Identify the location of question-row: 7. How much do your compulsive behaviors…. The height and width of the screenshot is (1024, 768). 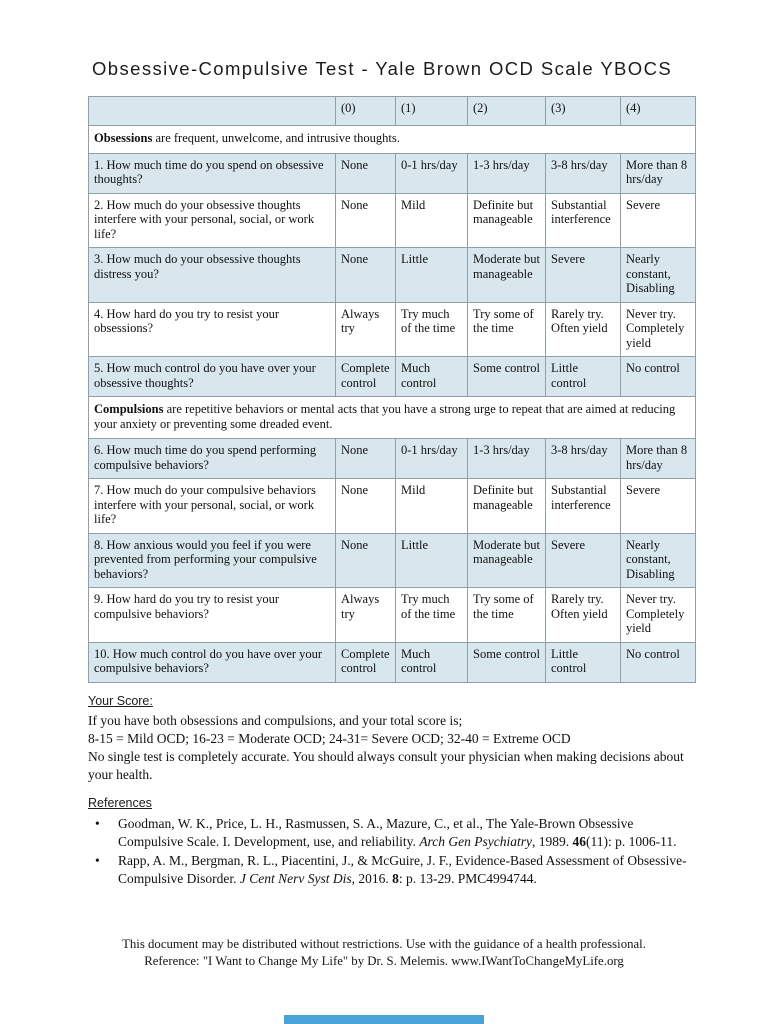
(392, 506).